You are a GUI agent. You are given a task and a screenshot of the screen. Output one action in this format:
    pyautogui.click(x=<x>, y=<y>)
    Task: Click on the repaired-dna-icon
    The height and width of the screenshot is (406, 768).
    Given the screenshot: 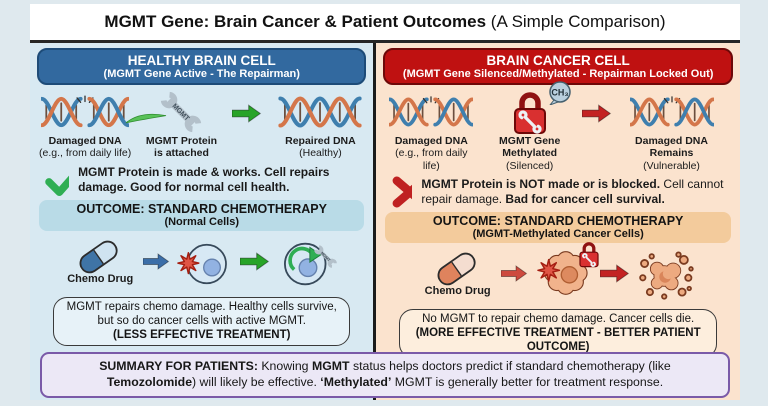 What is the action you would take?
    pyautogui.click(x=320, y=112)
    